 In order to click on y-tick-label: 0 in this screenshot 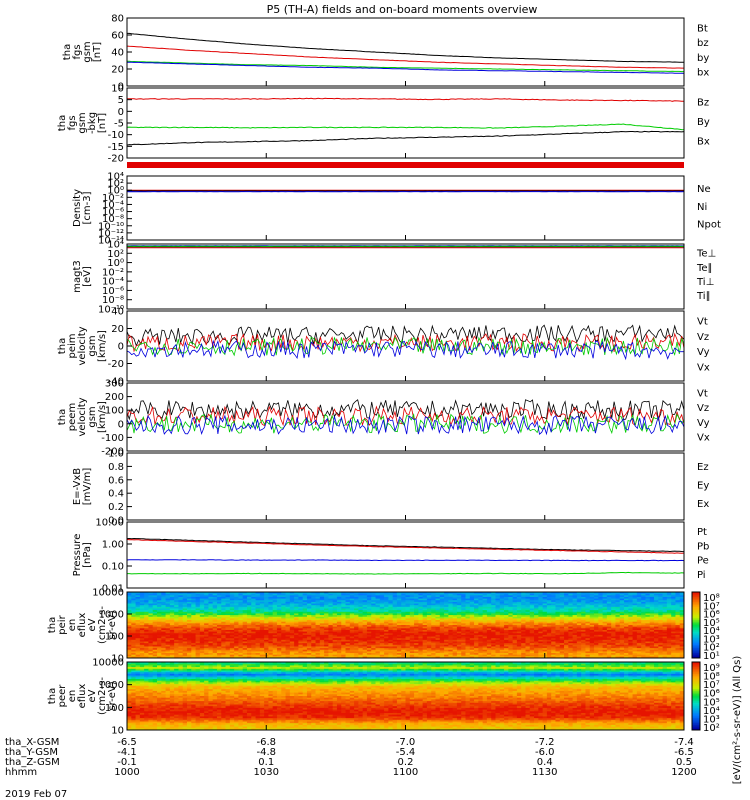, I will do `click(121, 87)`.